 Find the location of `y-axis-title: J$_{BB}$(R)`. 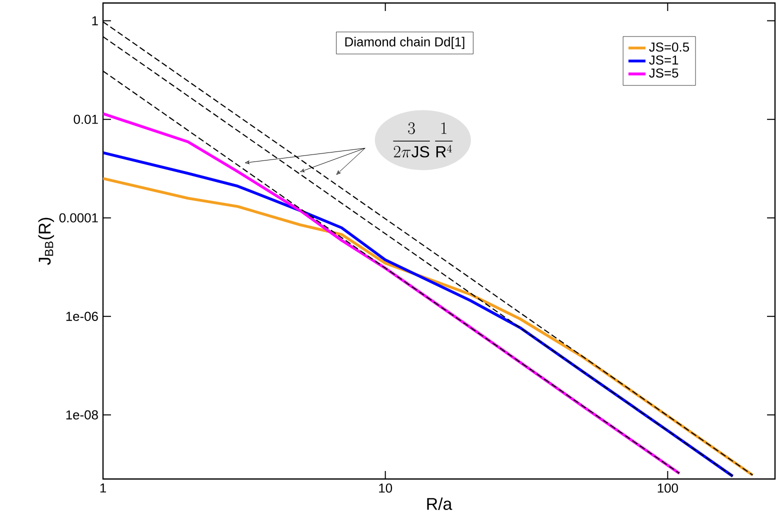

y-axis-title: J$_{BB}$(R) is located at coordinates (46, 241).